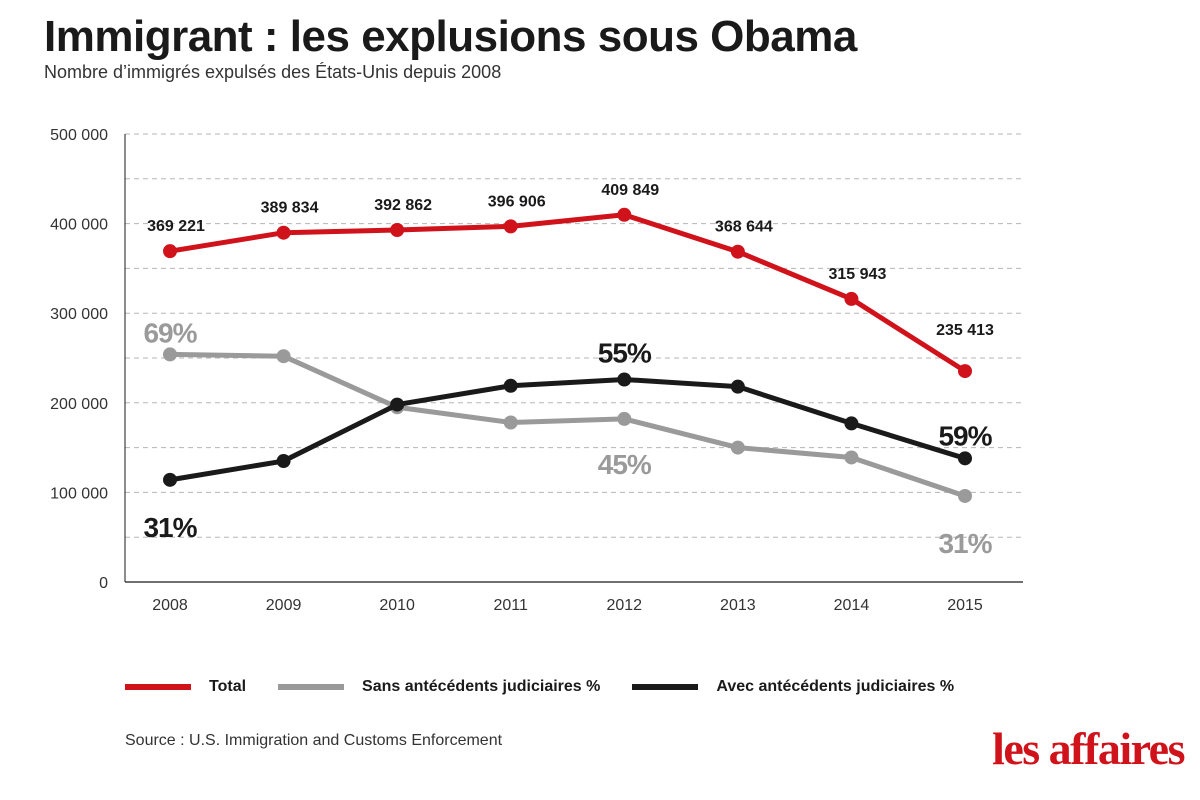 This screenshot has width=1200, height=800. What do you see at coordinates (665, 687) in the screenshot?
I see `legend-swatch-avec` at bounding box center [665, 687].